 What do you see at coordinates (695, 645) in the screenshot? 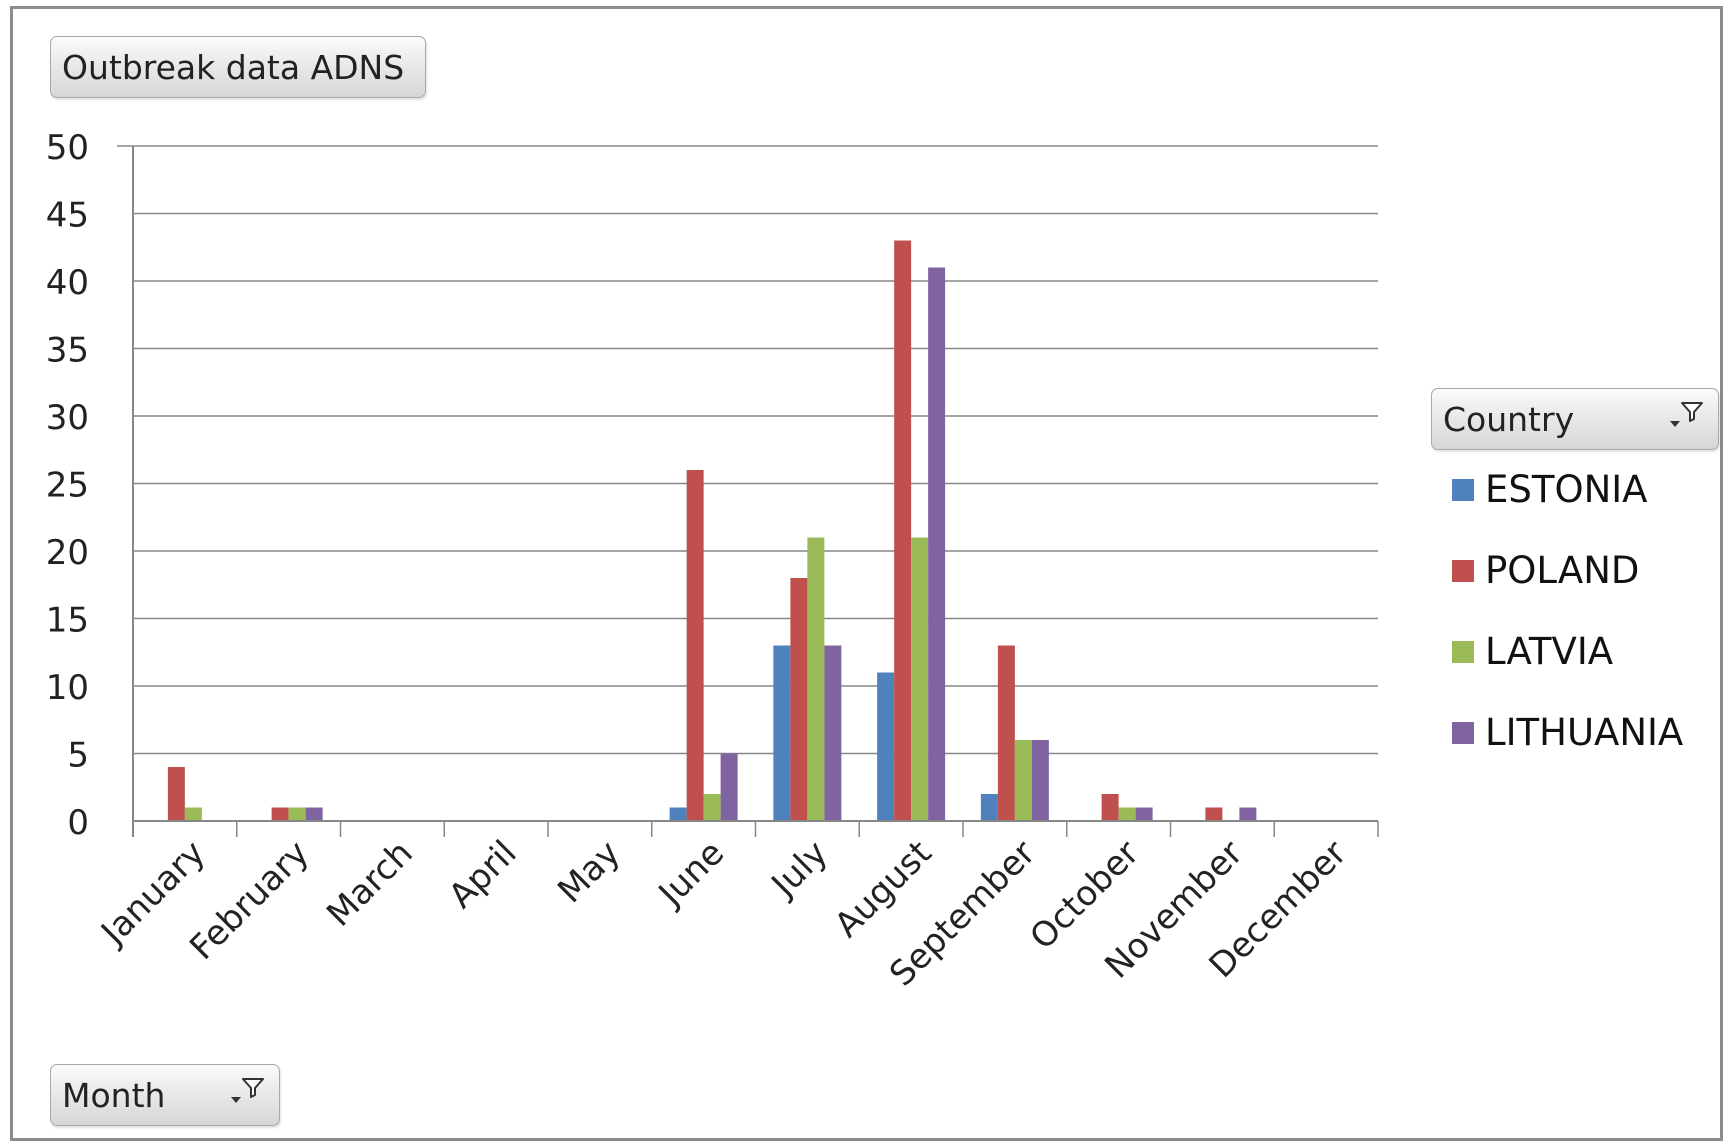
I see `bar-poland-june` at bounding box center [695, 645].